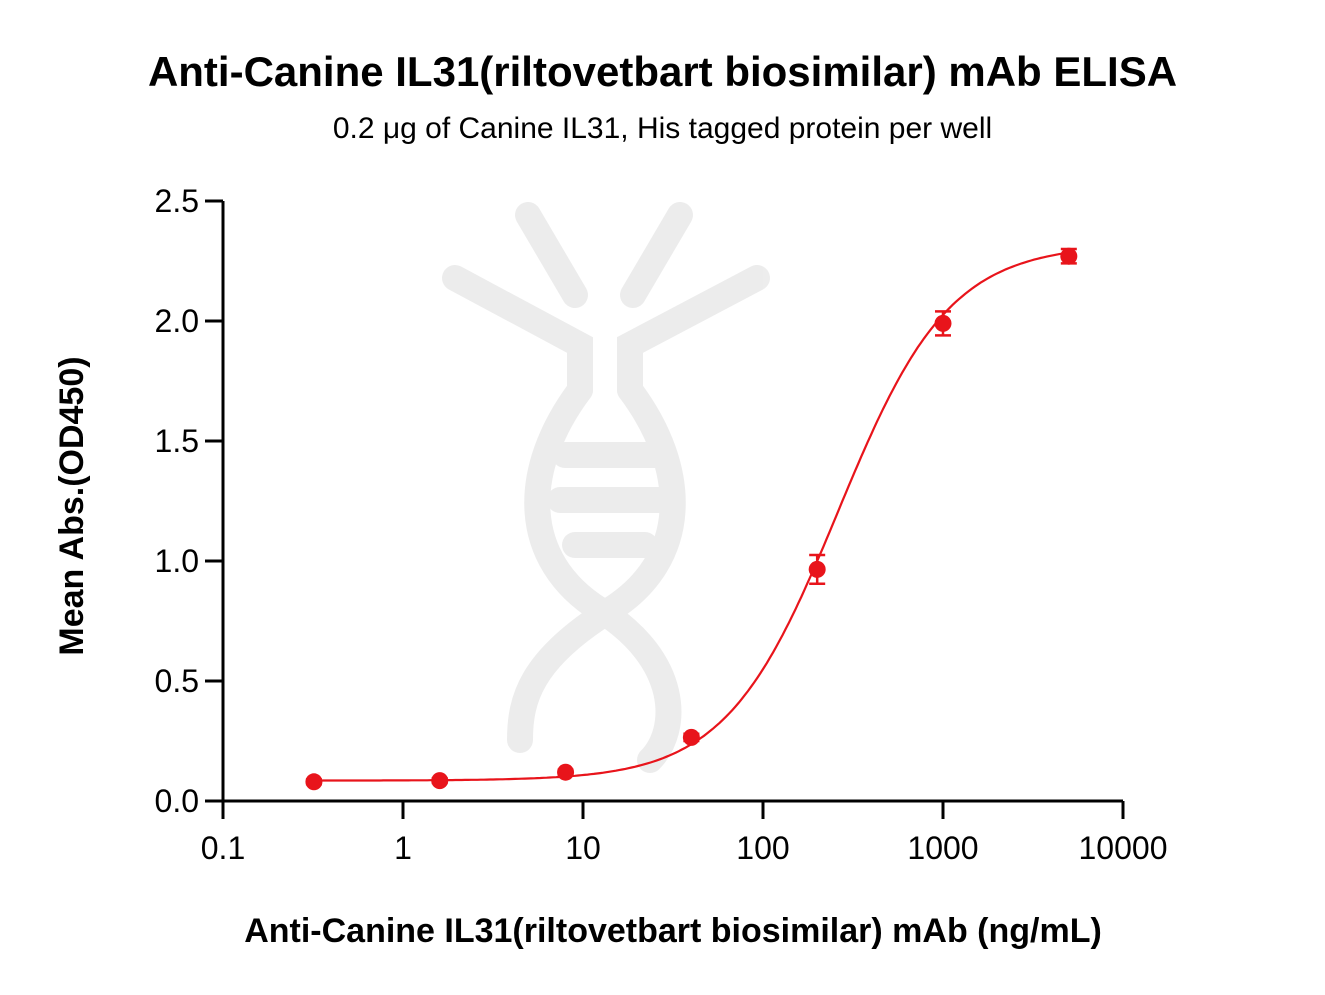 This screenshot has width=1325, height=995. I want to click on y-tick-label: 1.5, so click(177, 441).